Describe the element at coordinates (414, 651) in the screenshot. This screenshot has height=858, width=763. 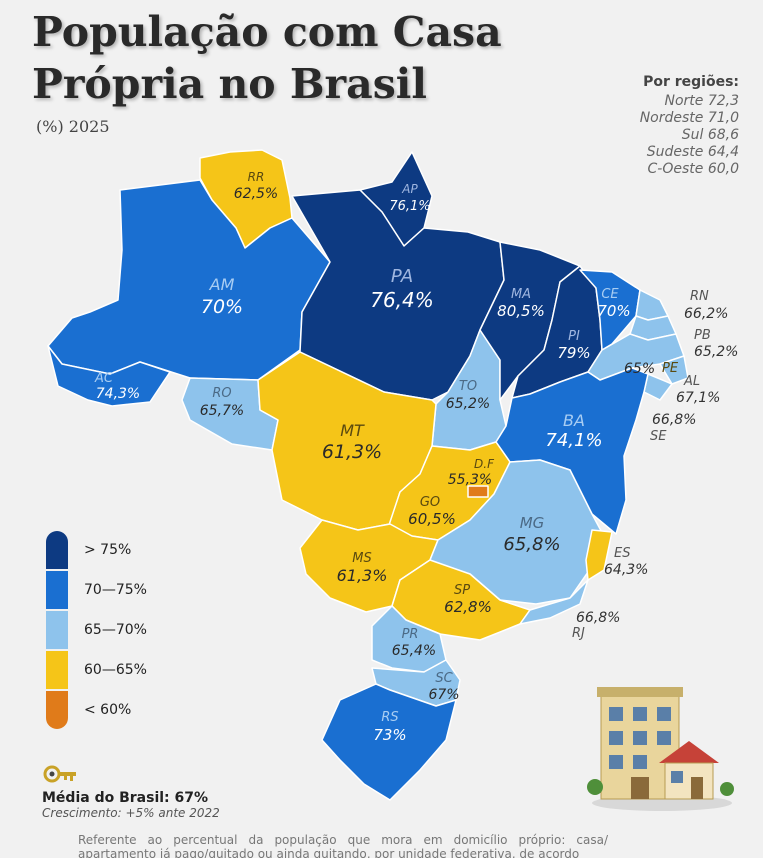
I see `label-value-pr: 65,4%` at that location.